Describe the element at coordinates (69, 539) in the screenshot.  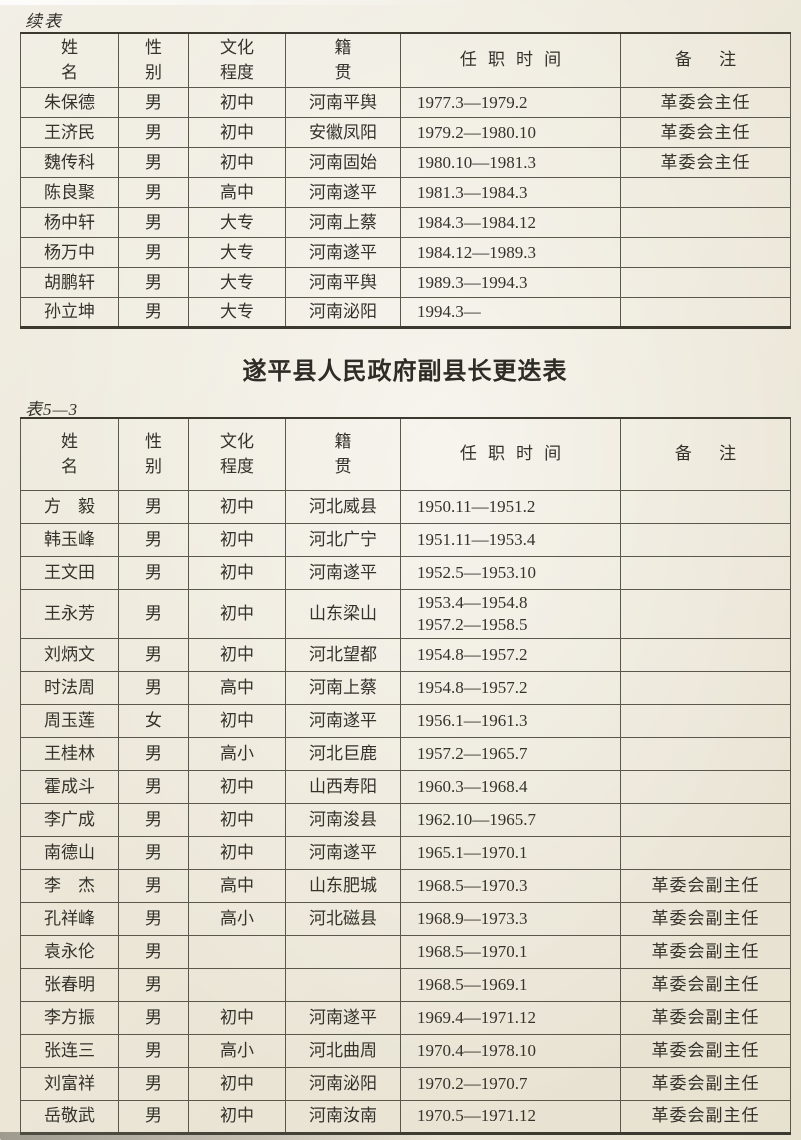
I see `table-cell: 韩玉峰` at that location.